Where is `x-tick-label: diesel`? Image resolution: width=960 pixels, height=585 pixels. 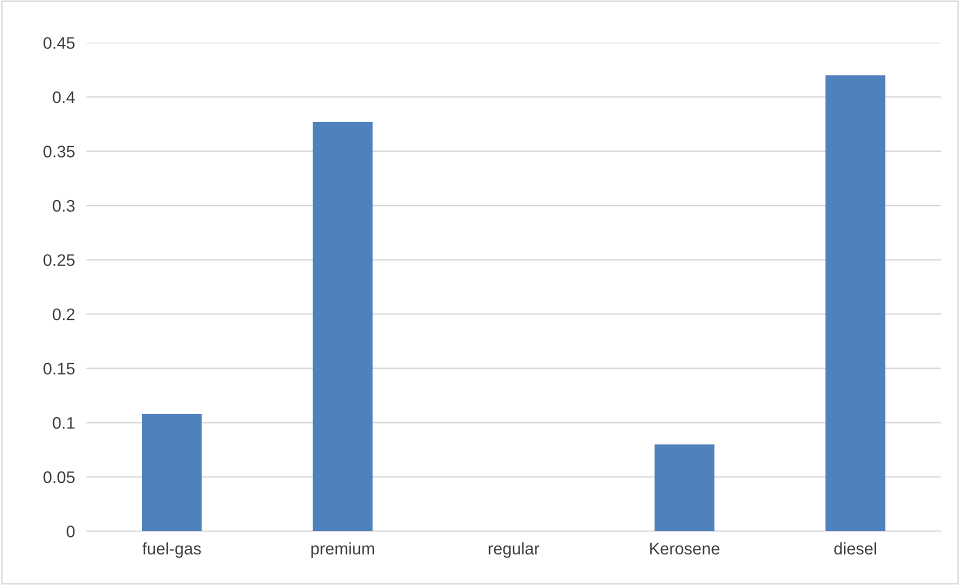 x-tick-label: diesel is located at coordinates (855, 548).